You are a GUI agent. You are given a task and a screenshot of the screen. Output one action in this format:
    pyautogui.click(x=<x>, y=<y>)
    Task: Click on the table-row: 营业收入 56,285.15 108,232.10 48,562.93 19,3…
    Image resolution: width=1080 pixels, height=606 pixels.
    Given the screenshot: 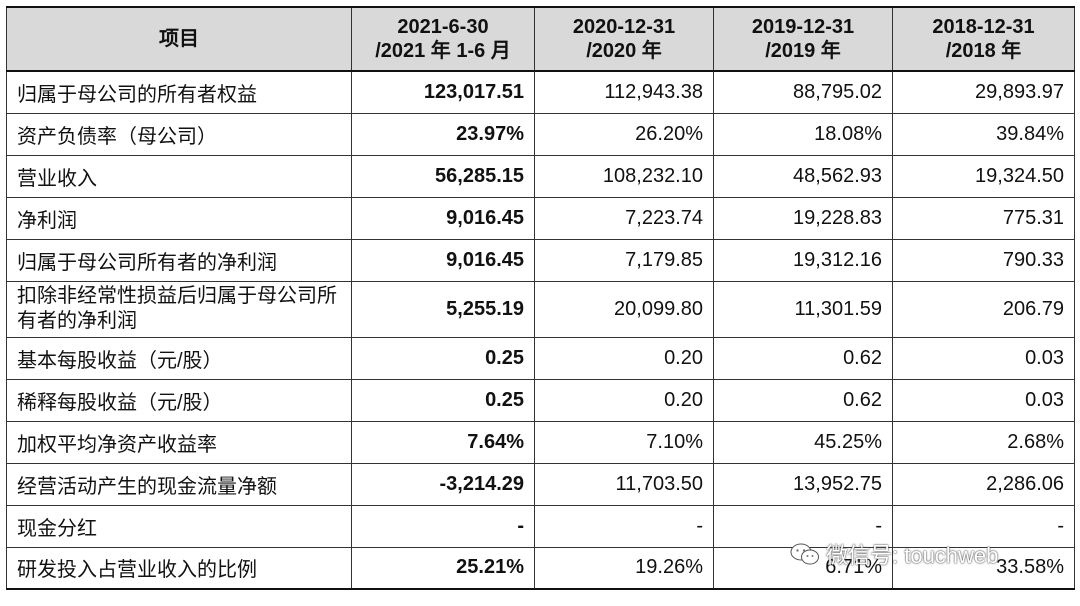 What is the action you would take?
    pyautogui.click(x=540, y=176)
    